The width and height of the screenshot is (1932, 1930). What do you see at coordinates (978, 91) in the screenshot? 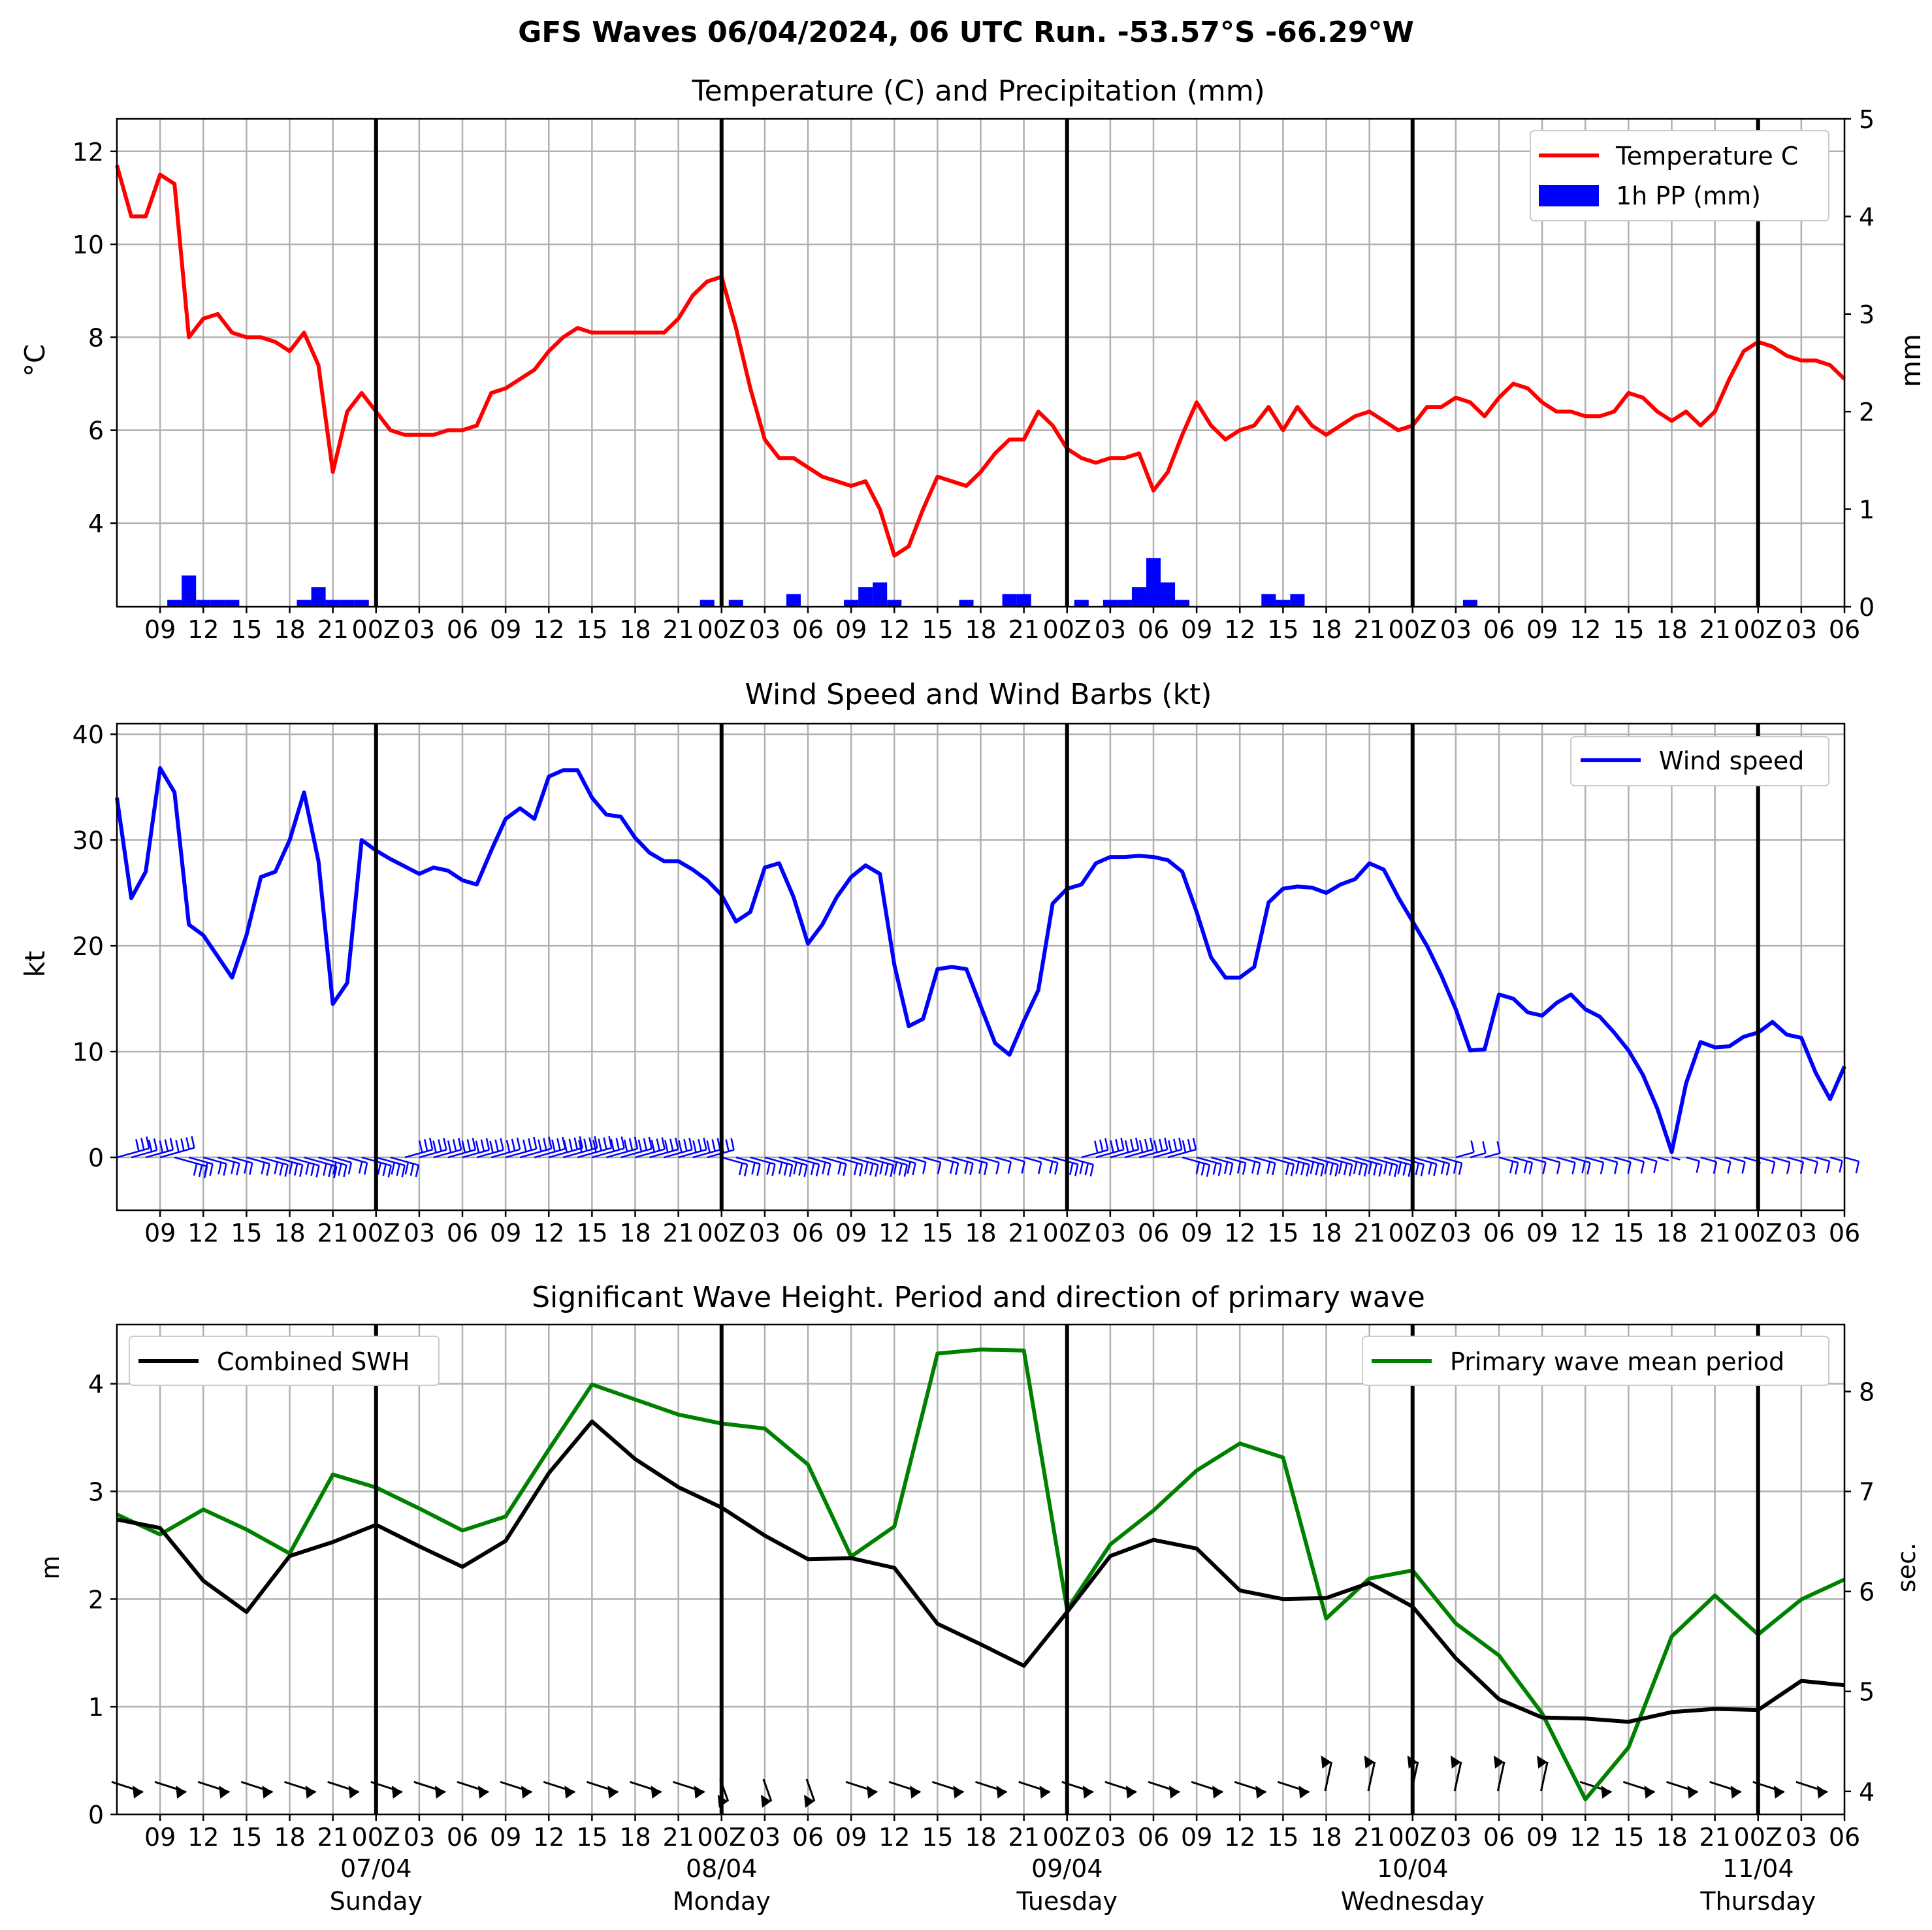
I see `temperature-panel-title: Temperature (C) and Precipitation (mm)` at bounding box center [978, 91].